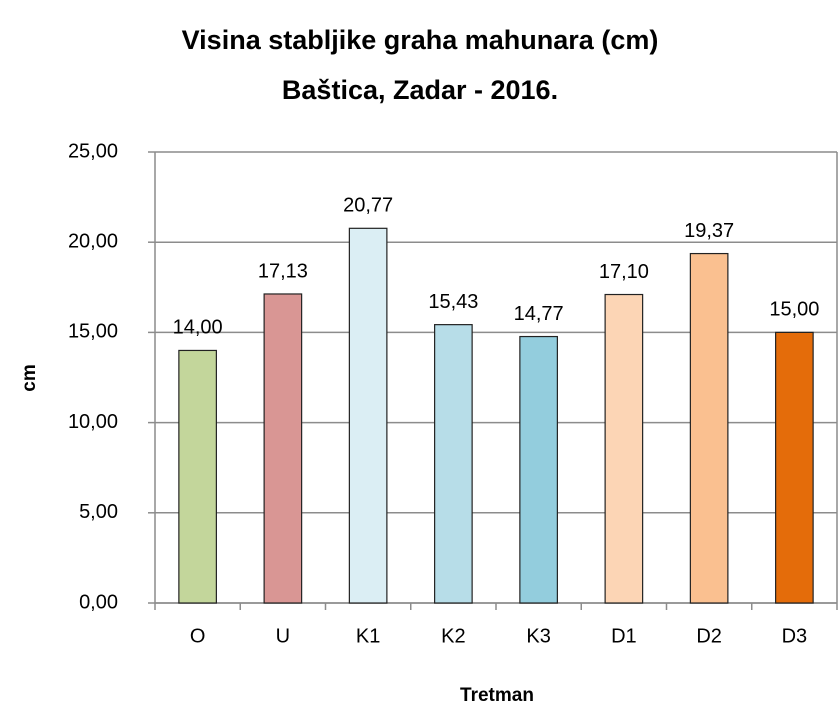 The height and width of the screenshot is (713, 838). I want to click on y-tick-label: 15,00, so click(93, 332).